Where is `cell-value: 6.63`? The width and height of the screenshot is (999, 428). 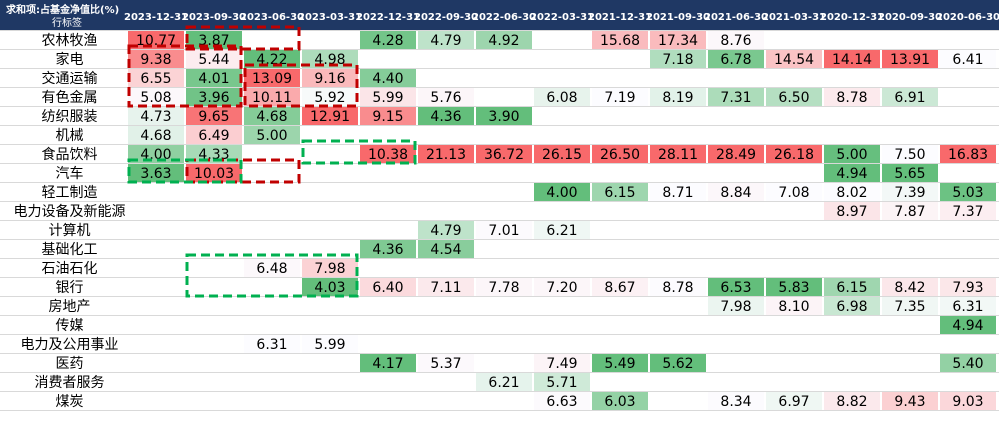
cell-value: 6.63 is located at coordinates (561, 402).